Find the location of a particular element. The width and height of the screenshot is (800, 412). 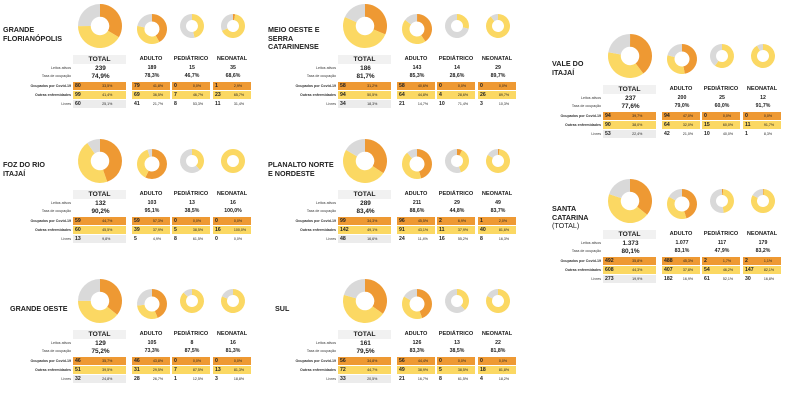

cell-percent: 21,0% is located at coordinates (688, 134).